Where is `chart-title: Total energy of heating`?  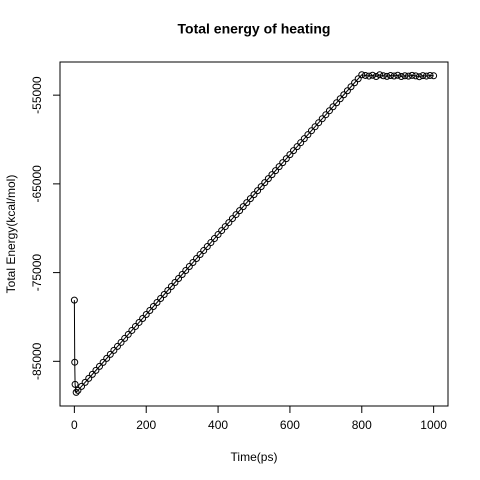 chart-title: Total energy of heating is located at coordinates (254, 29).